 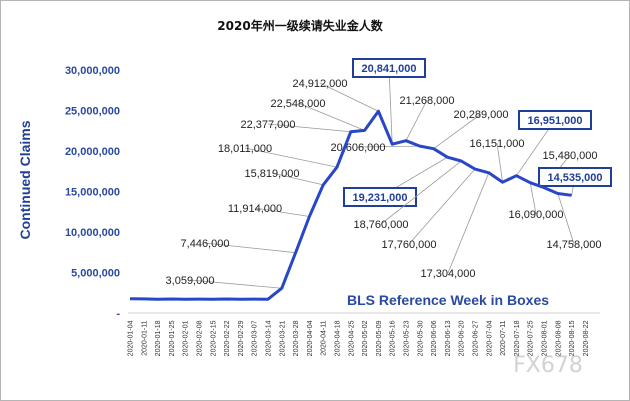 I want to click on x-tick-label: 2020-04-11, so click(x=324, y=337).